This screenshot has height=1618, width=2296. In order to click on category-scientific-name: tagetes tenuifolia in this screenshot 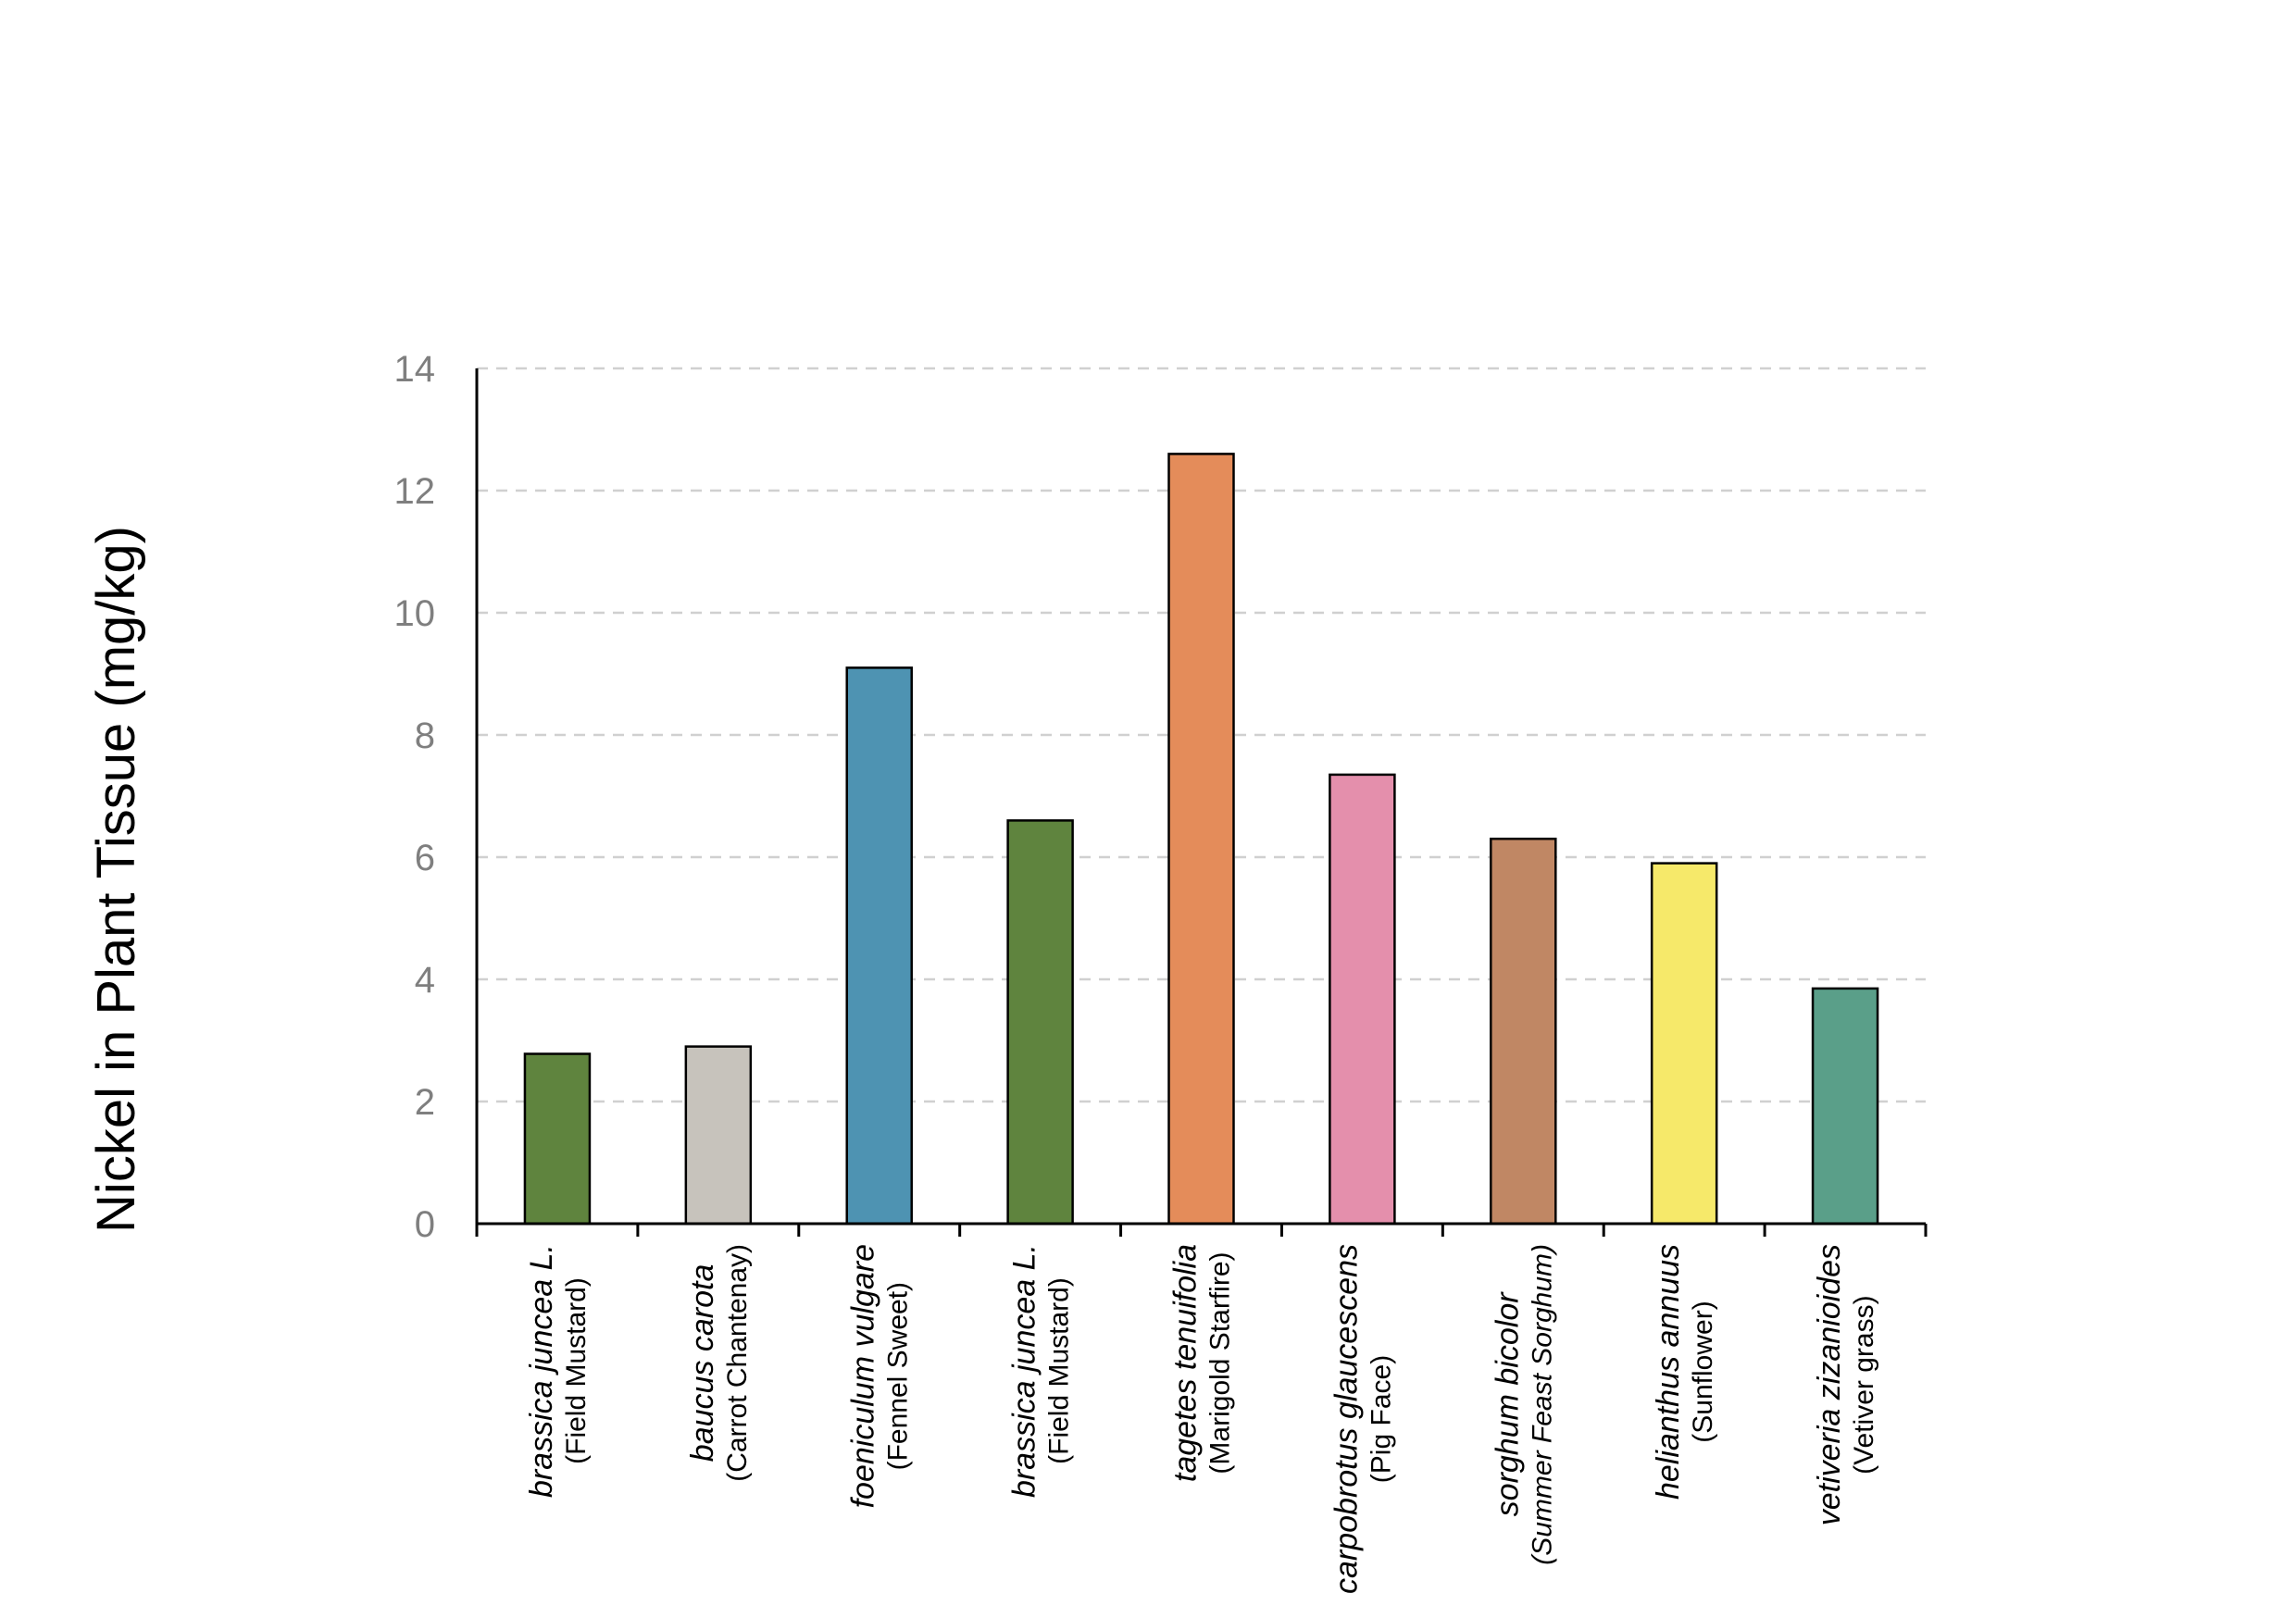, I will do `click(1186, 1363)`.